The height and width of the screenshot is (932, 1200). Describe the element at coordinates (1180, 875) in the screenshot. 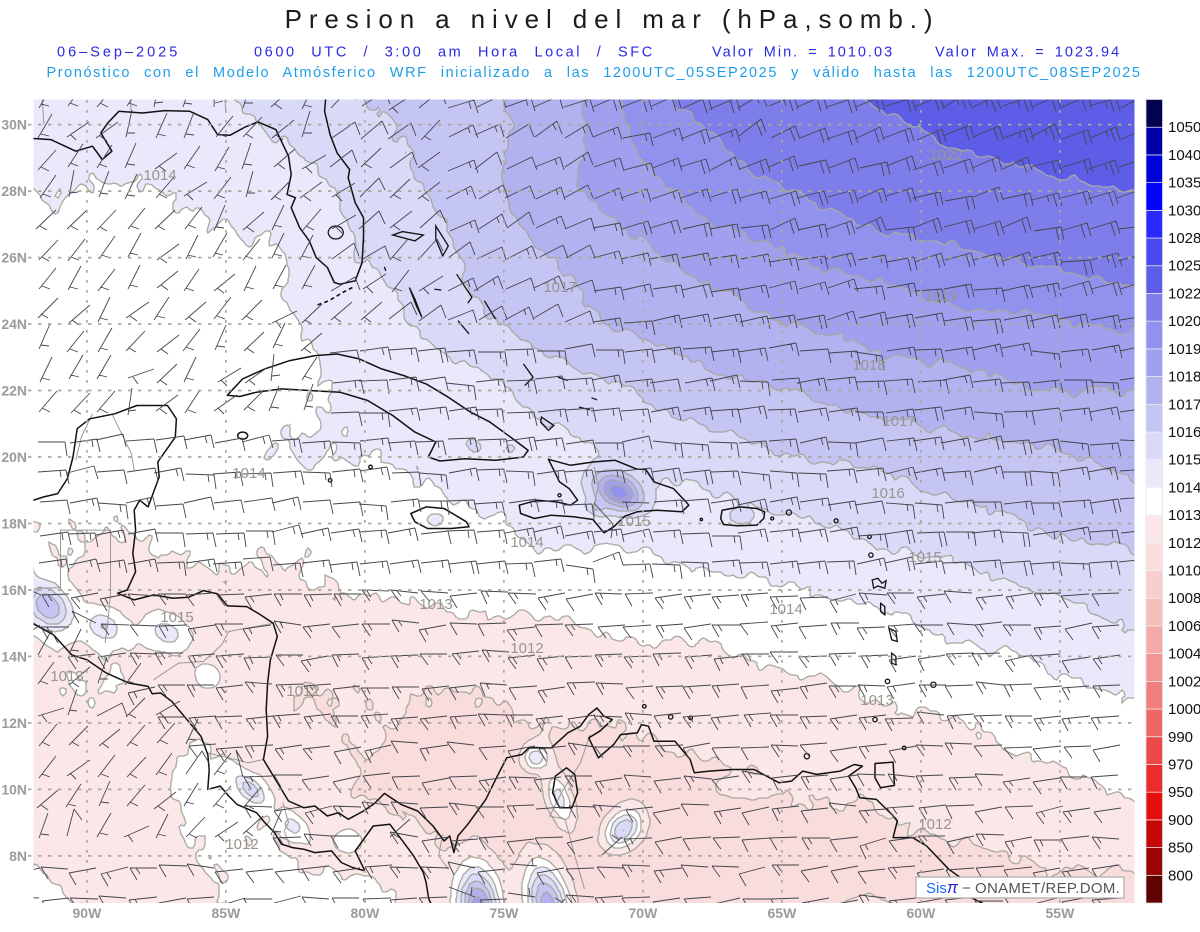

I see `svg-text: 800` at that location.